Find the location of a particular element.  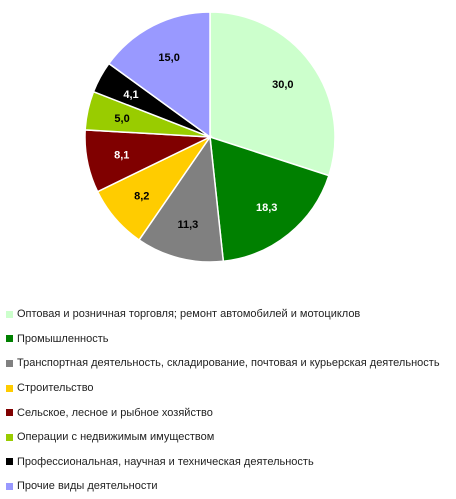

legend-label: Операции с недвижимым имуществом is located at coordinates (116, 437).